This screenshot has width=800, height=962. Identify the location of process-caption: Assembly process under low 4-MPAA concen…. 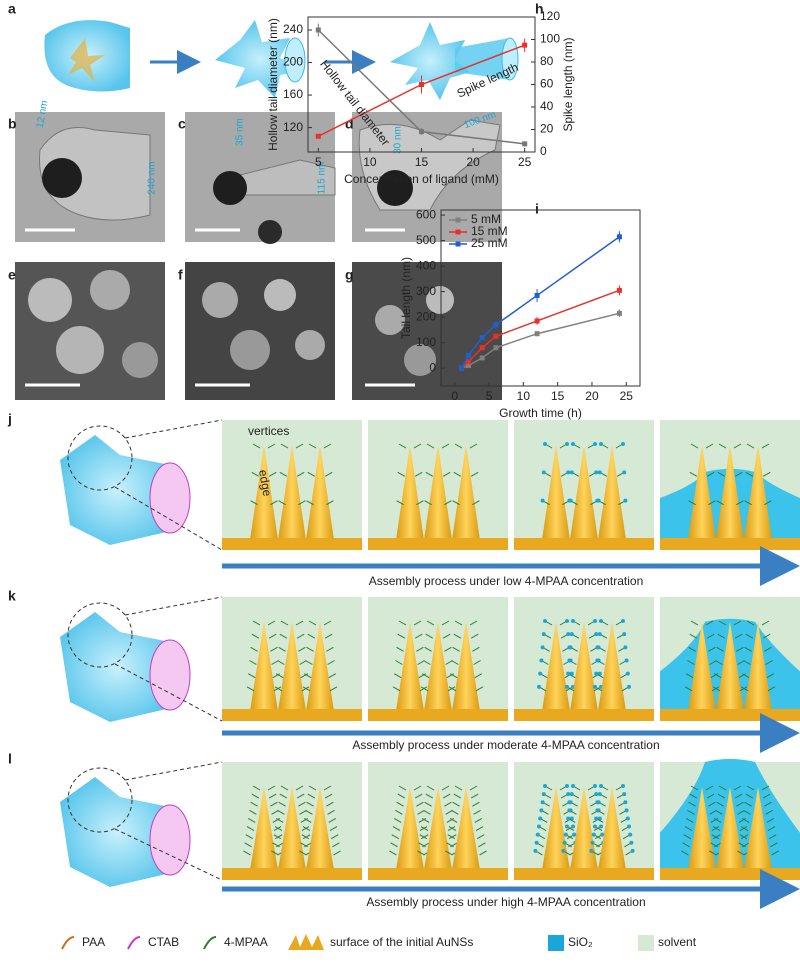
(506, 581).